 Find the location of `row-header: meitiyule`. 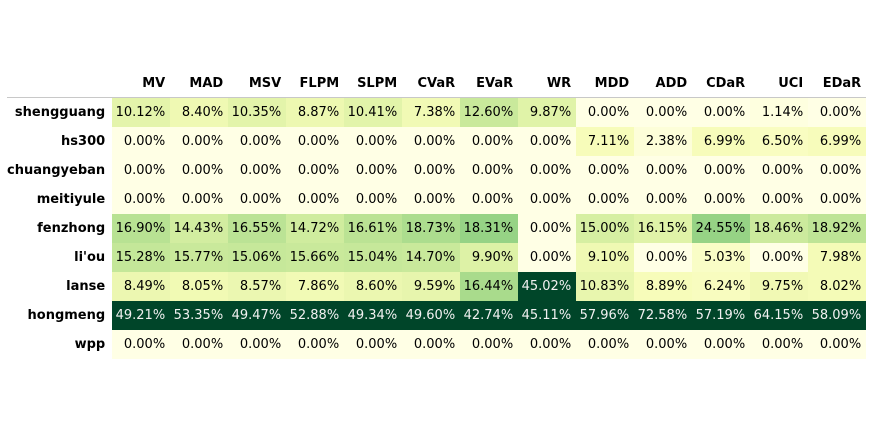

row-header: meitiyule is located at coordinates (71, 199).